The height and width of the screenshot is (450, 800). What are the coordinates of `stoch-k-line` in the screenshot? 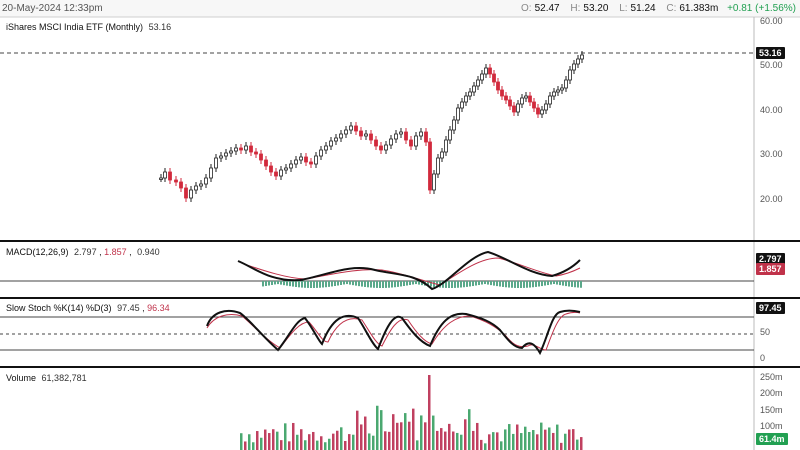 It's located at (393, 332).